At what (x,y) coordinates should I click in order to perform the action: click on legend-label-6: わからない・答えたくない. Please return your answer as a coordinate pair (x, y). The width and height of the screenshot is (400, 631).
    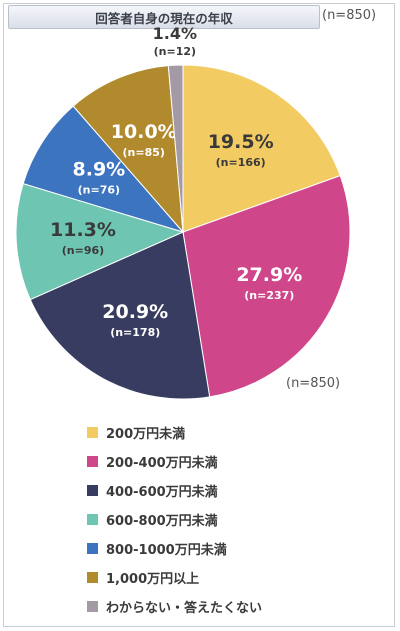
    Looking at the image, I should click on (184, 608).